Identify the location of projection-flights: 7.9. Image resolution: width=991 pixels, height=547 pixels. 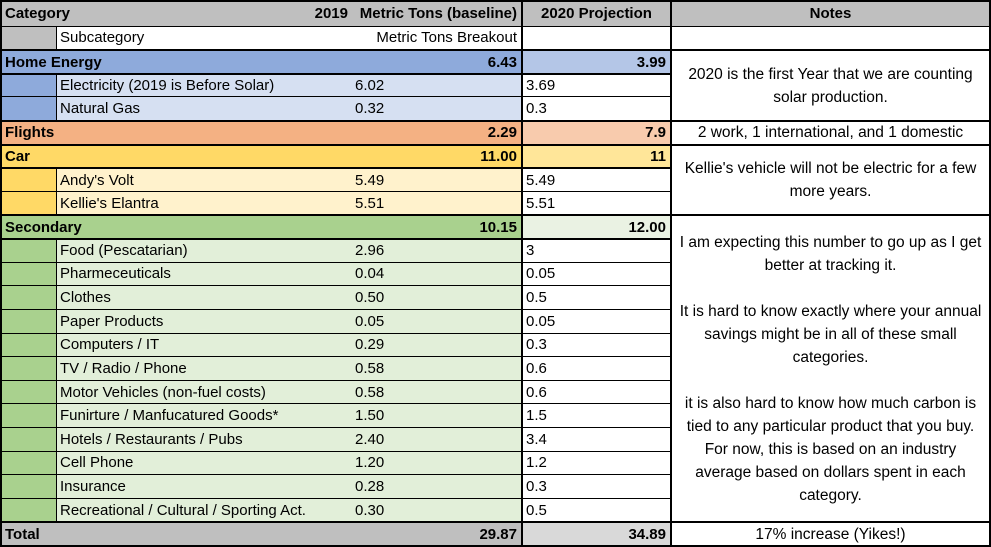
(595, 132).